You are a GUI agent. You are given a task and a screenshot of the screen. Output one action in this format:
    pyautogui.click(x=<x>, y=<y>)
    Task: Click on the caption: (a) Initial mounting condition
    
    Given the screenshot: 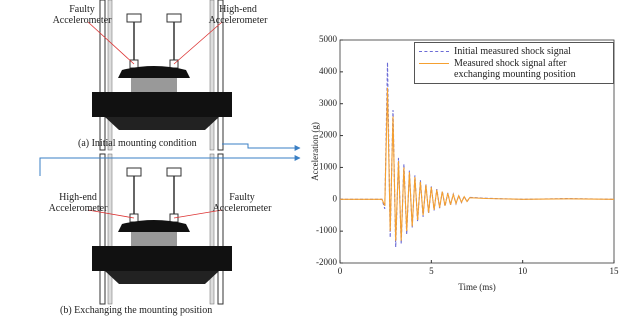 What is the action you would take?
    pyautogui.click(x=137, y=143)
    